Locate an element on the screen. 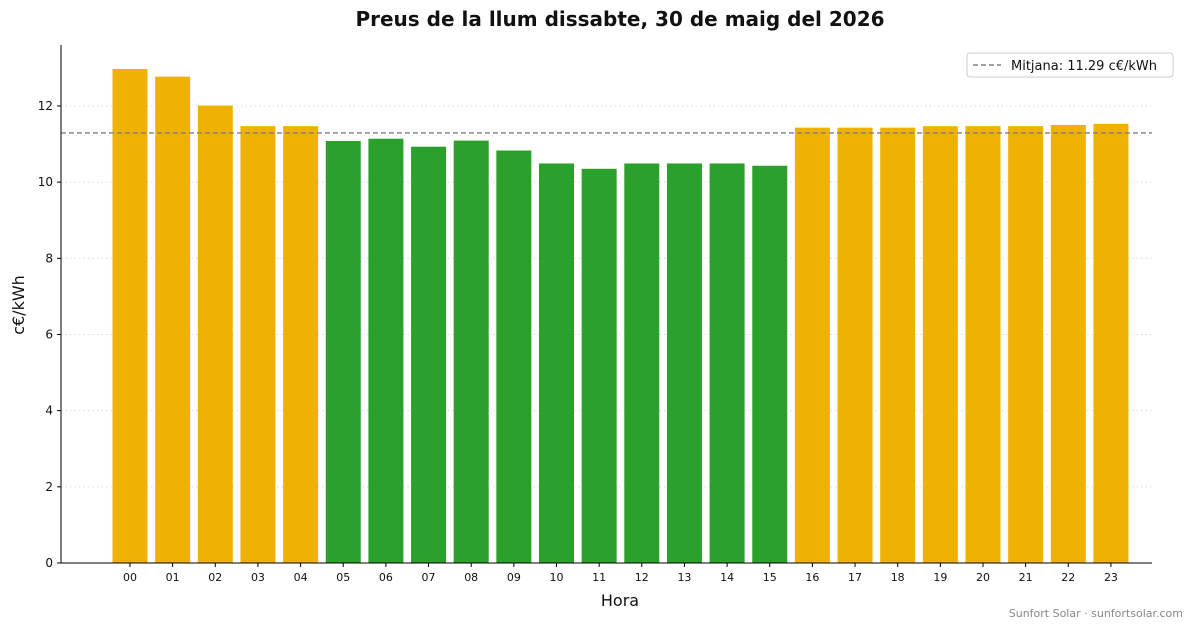 The height and width of the screenshot is (628, 1193). y-tick-label: 12 is located at coordinates (45, 106).